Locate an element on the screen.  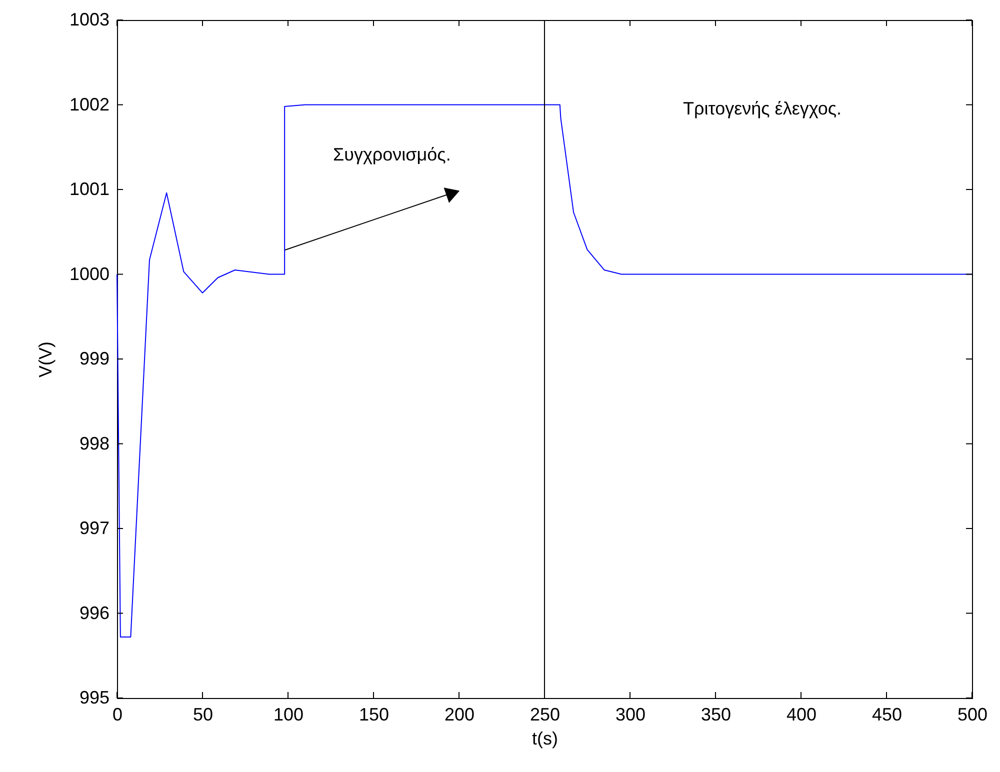
x-tick-label: 100 is located at coordinates (288, 714).